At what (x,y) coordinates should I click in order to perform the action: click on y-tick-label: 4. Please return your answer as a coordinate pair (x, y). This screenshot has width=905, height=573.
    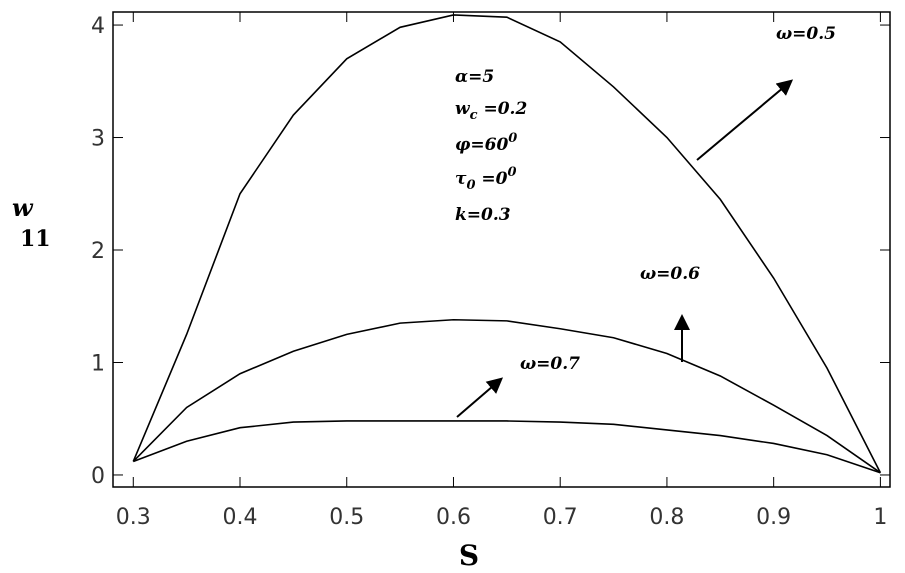
    Looking at the image, I should click on (98, 26).